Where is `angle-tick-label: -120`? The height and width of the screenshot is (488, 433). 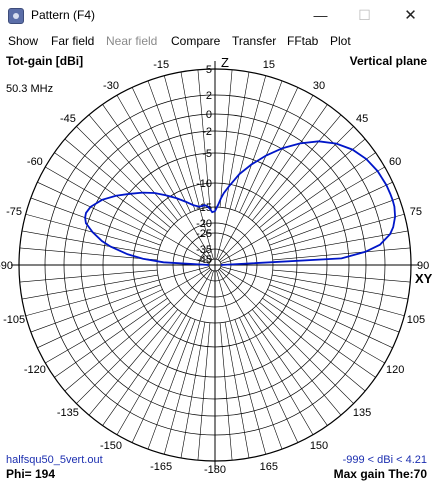
angle-tick-label: -120 is located at coordinates (35, 370).